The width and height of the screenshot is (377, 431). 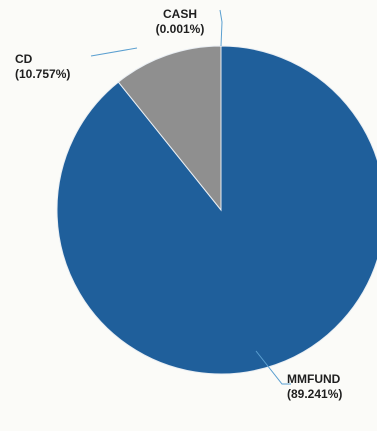 I want to click on leader-line-mmfund, so click(x=273, y=367).